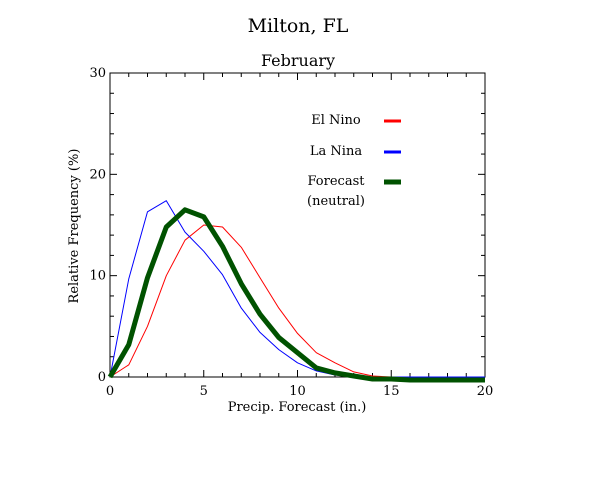 The image size is (600, 500). I want to click on x-tick-label: 10, so click(297, 391).